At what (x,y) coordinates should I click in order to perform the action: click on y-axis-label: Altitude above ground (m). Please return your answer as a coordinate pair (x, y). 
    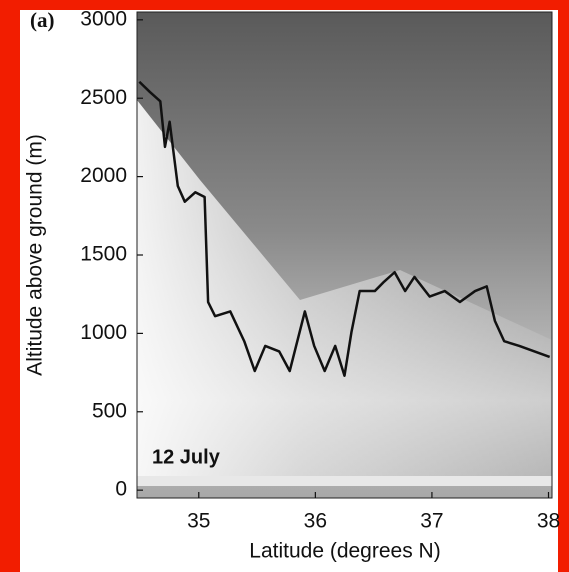
    Looking at the image, I should click on (35, 255).